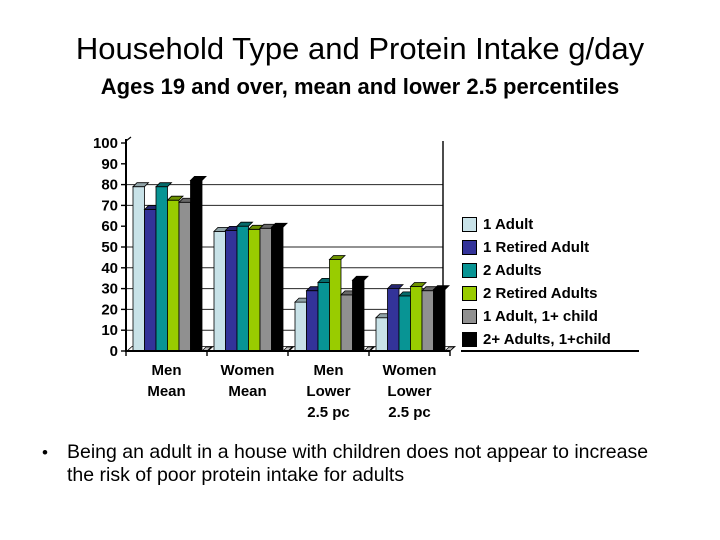 The image size is (720, 540). Describe the element at coordinates (547, 339) in the screenshot. I see `legend-label: 2+ Adults, 1+child` at that location.